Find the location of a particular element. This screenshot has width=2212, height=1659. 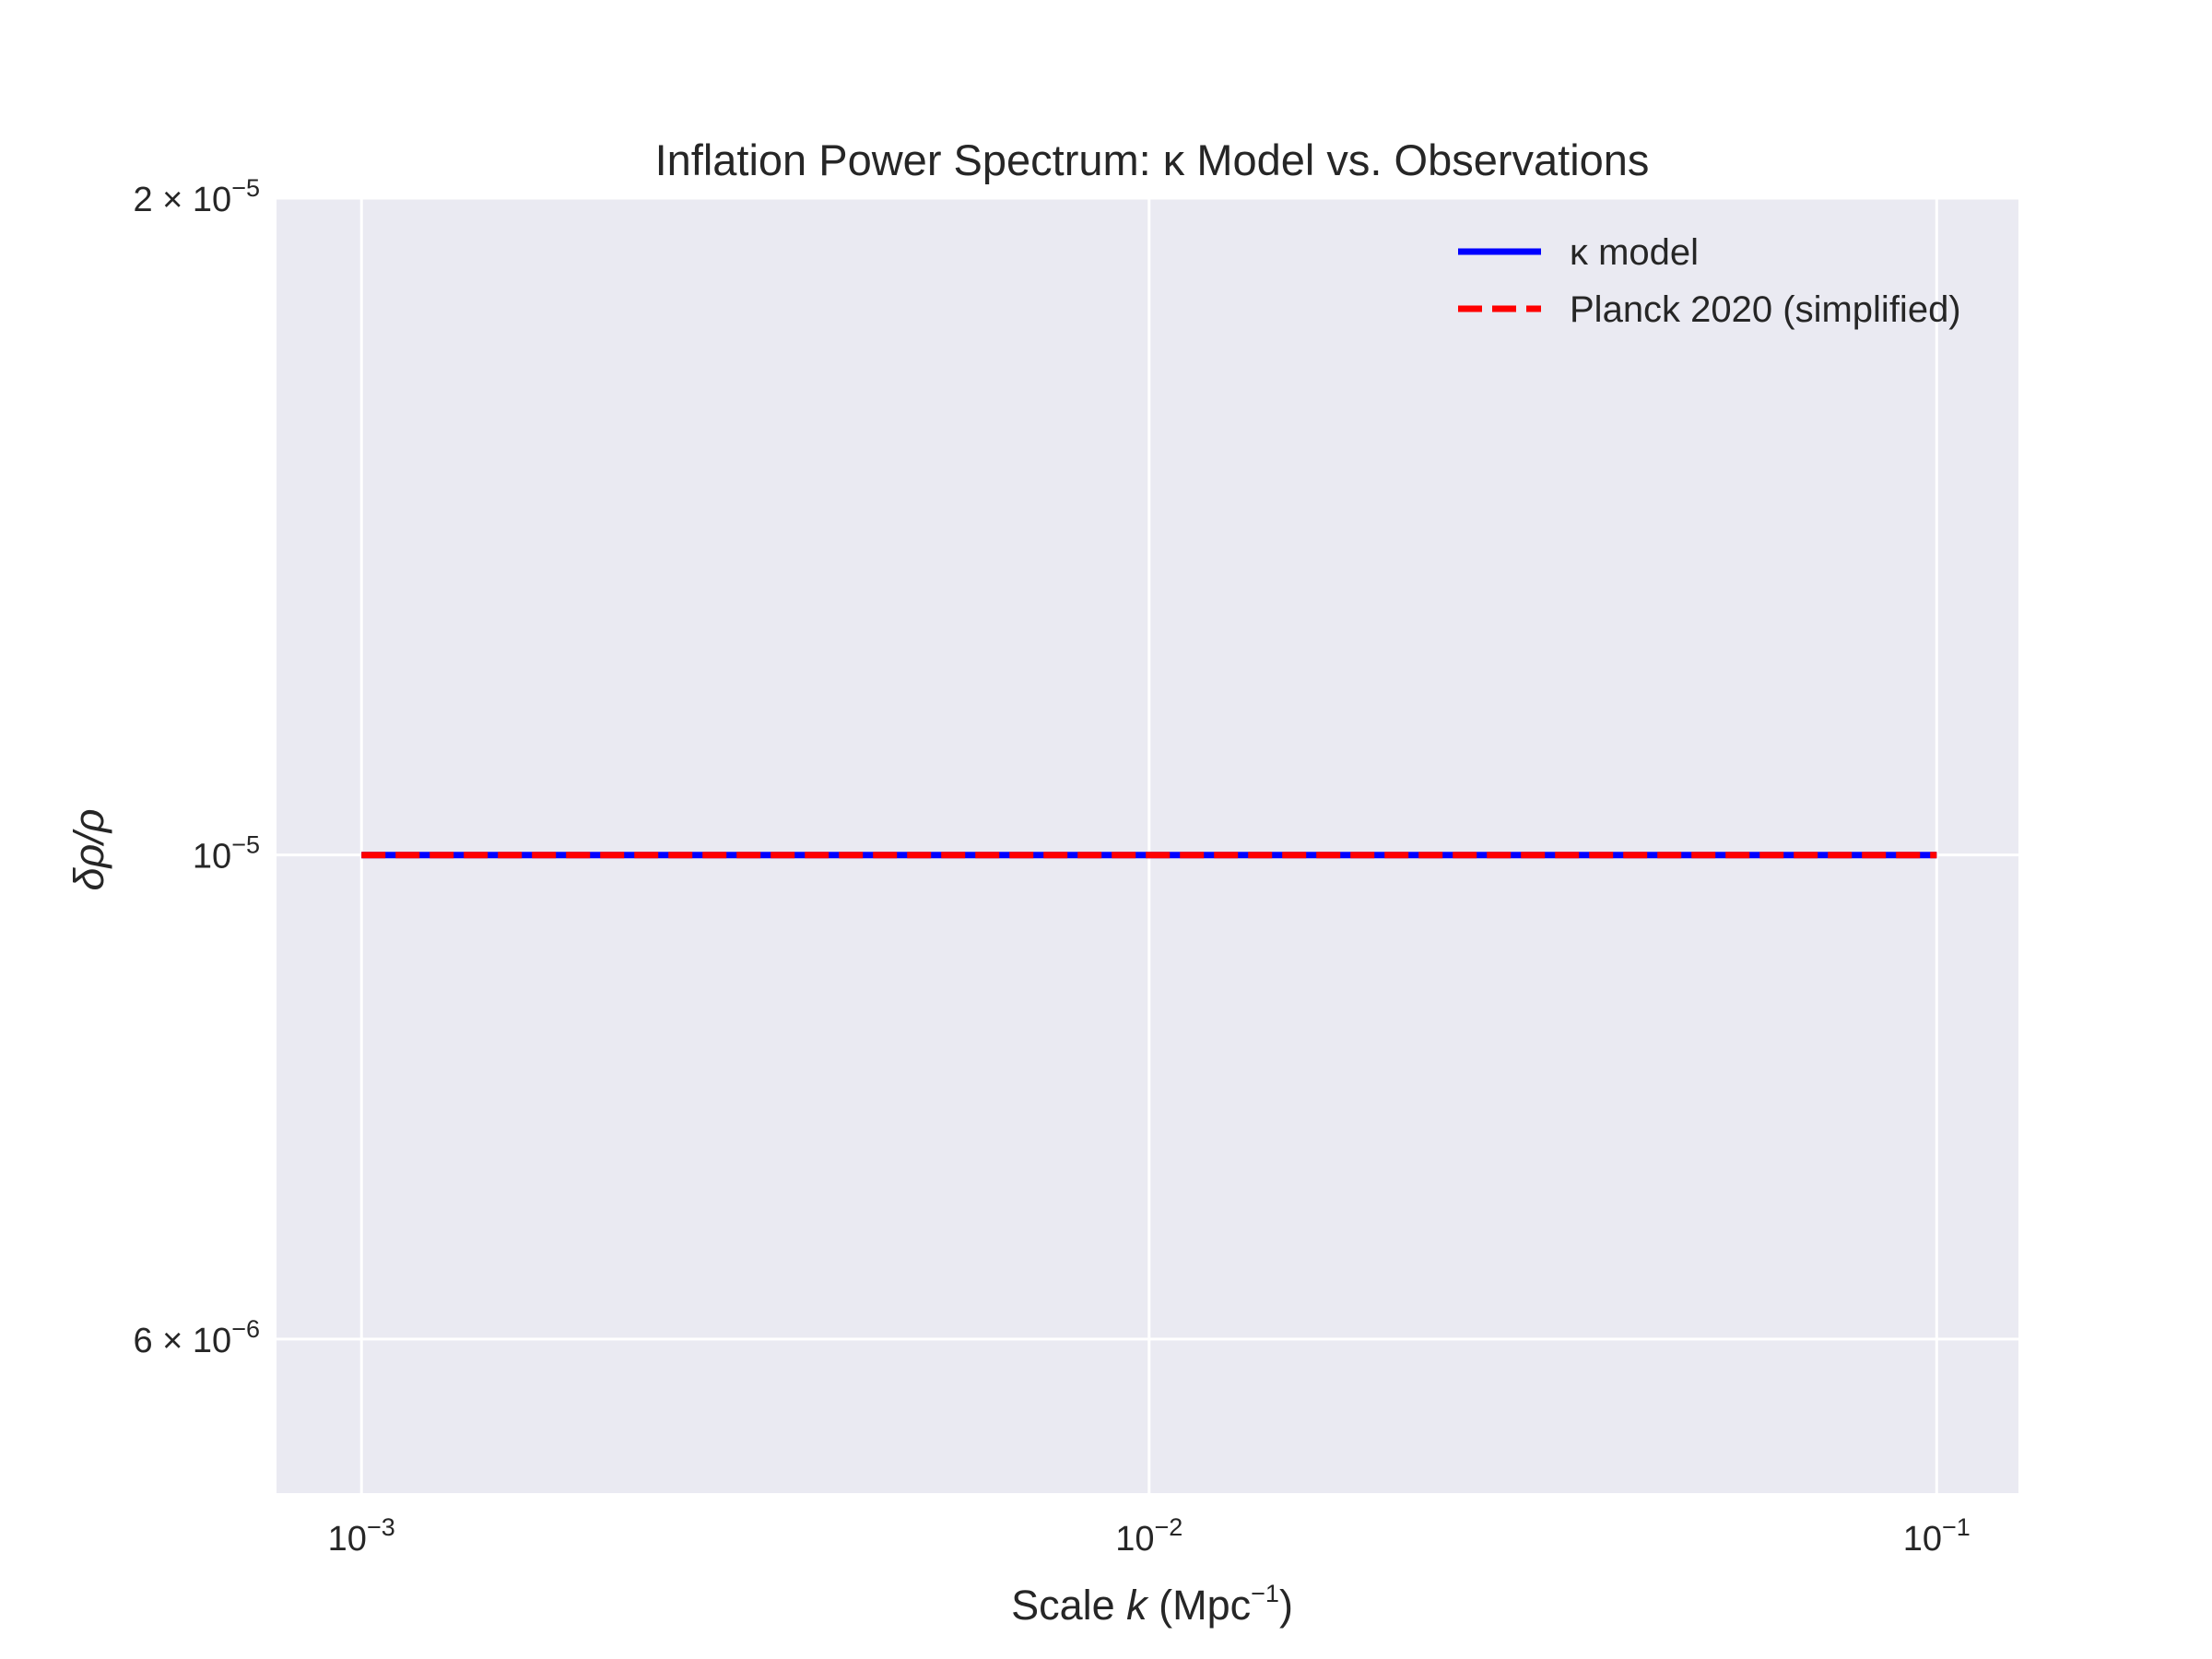

x-tick-exponent: −3 is located at coordinates (381, 1527).